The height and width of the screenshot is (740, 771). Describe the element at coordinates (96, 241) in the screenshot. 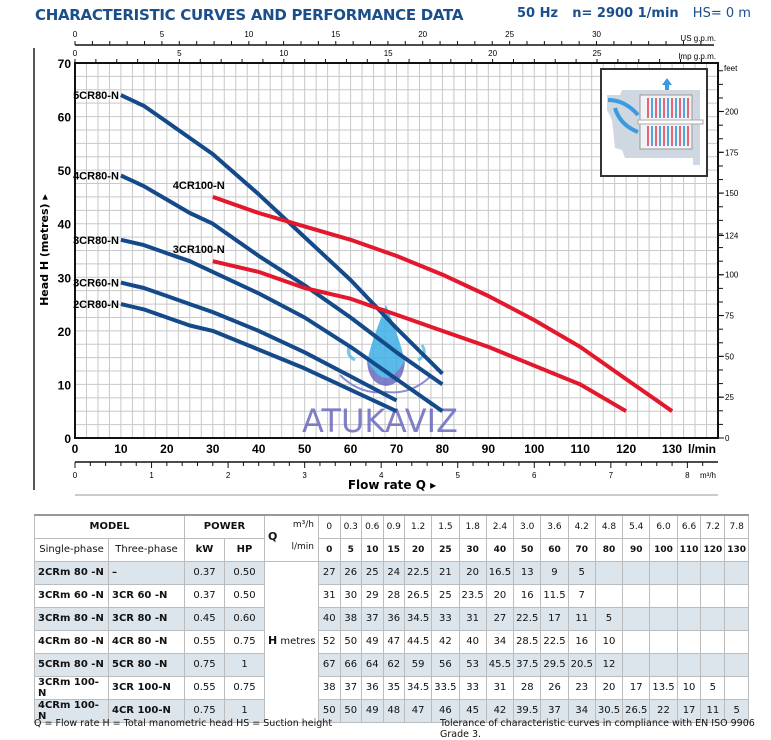

I see `series-label: 3CR80-N` at that location.